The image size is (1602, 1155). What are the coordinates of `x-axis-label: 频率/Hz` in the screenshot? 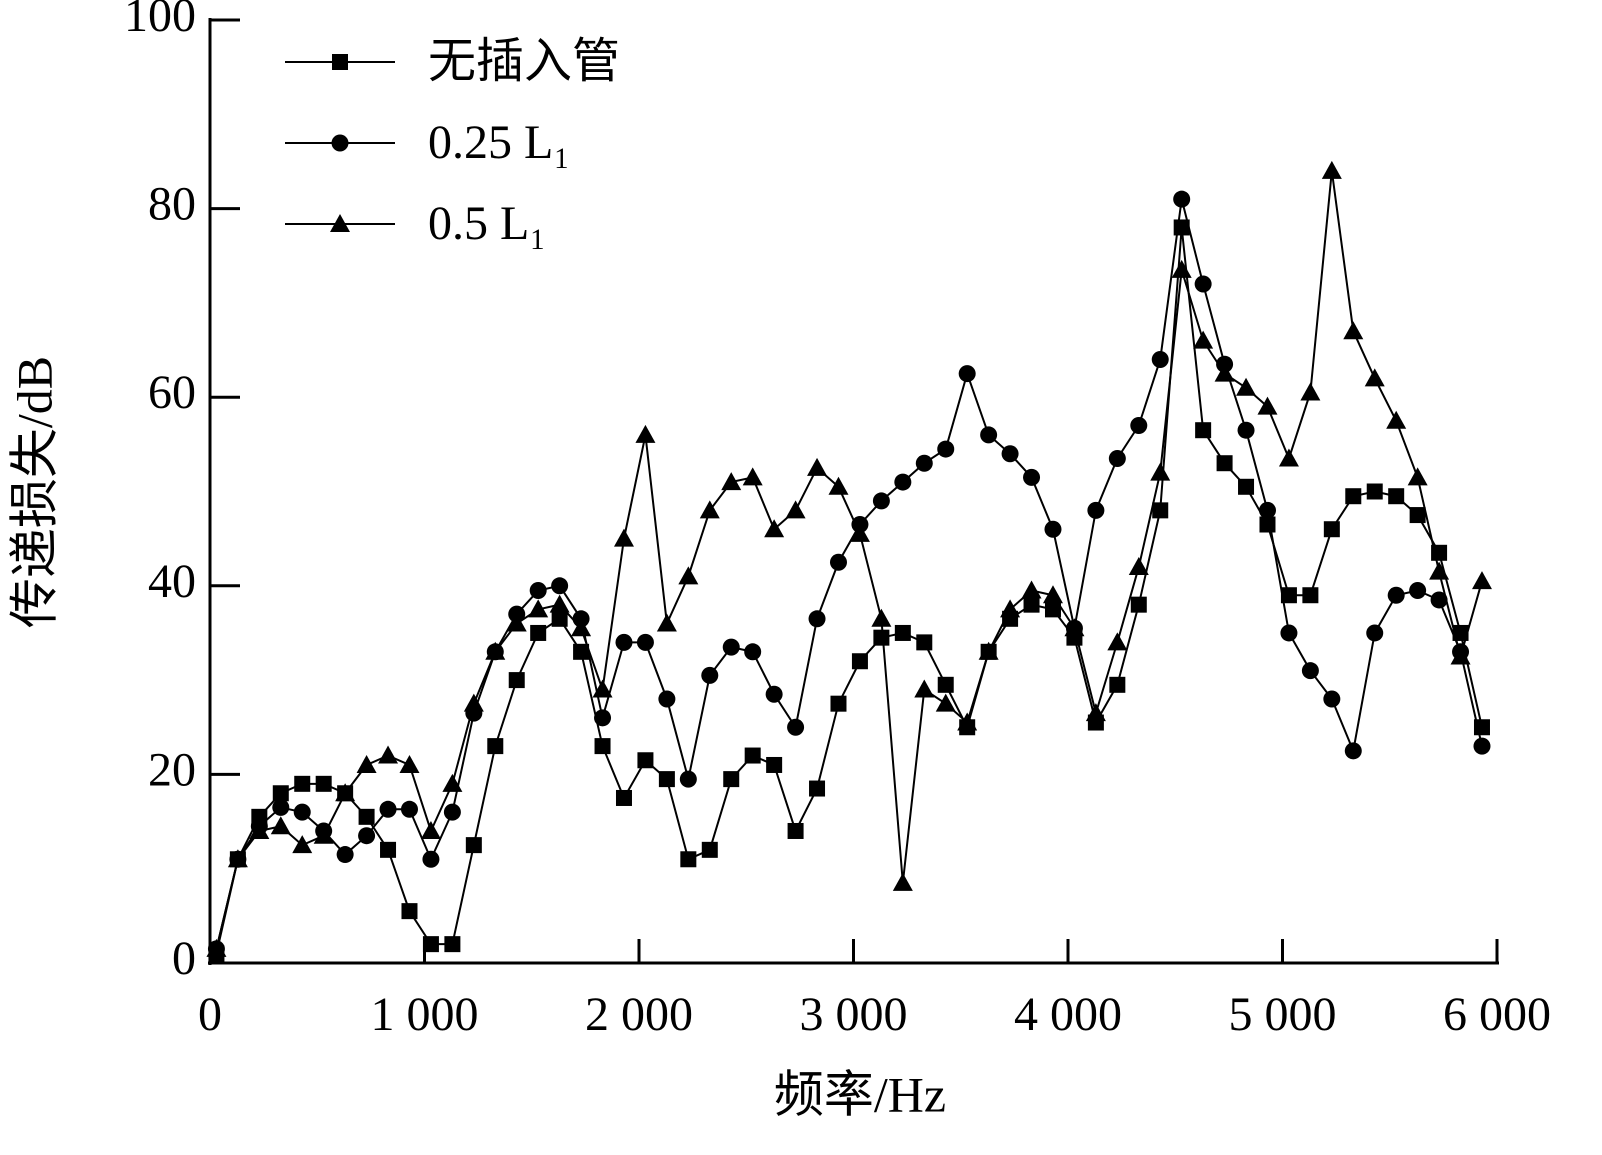 It's located at (860, 1094).